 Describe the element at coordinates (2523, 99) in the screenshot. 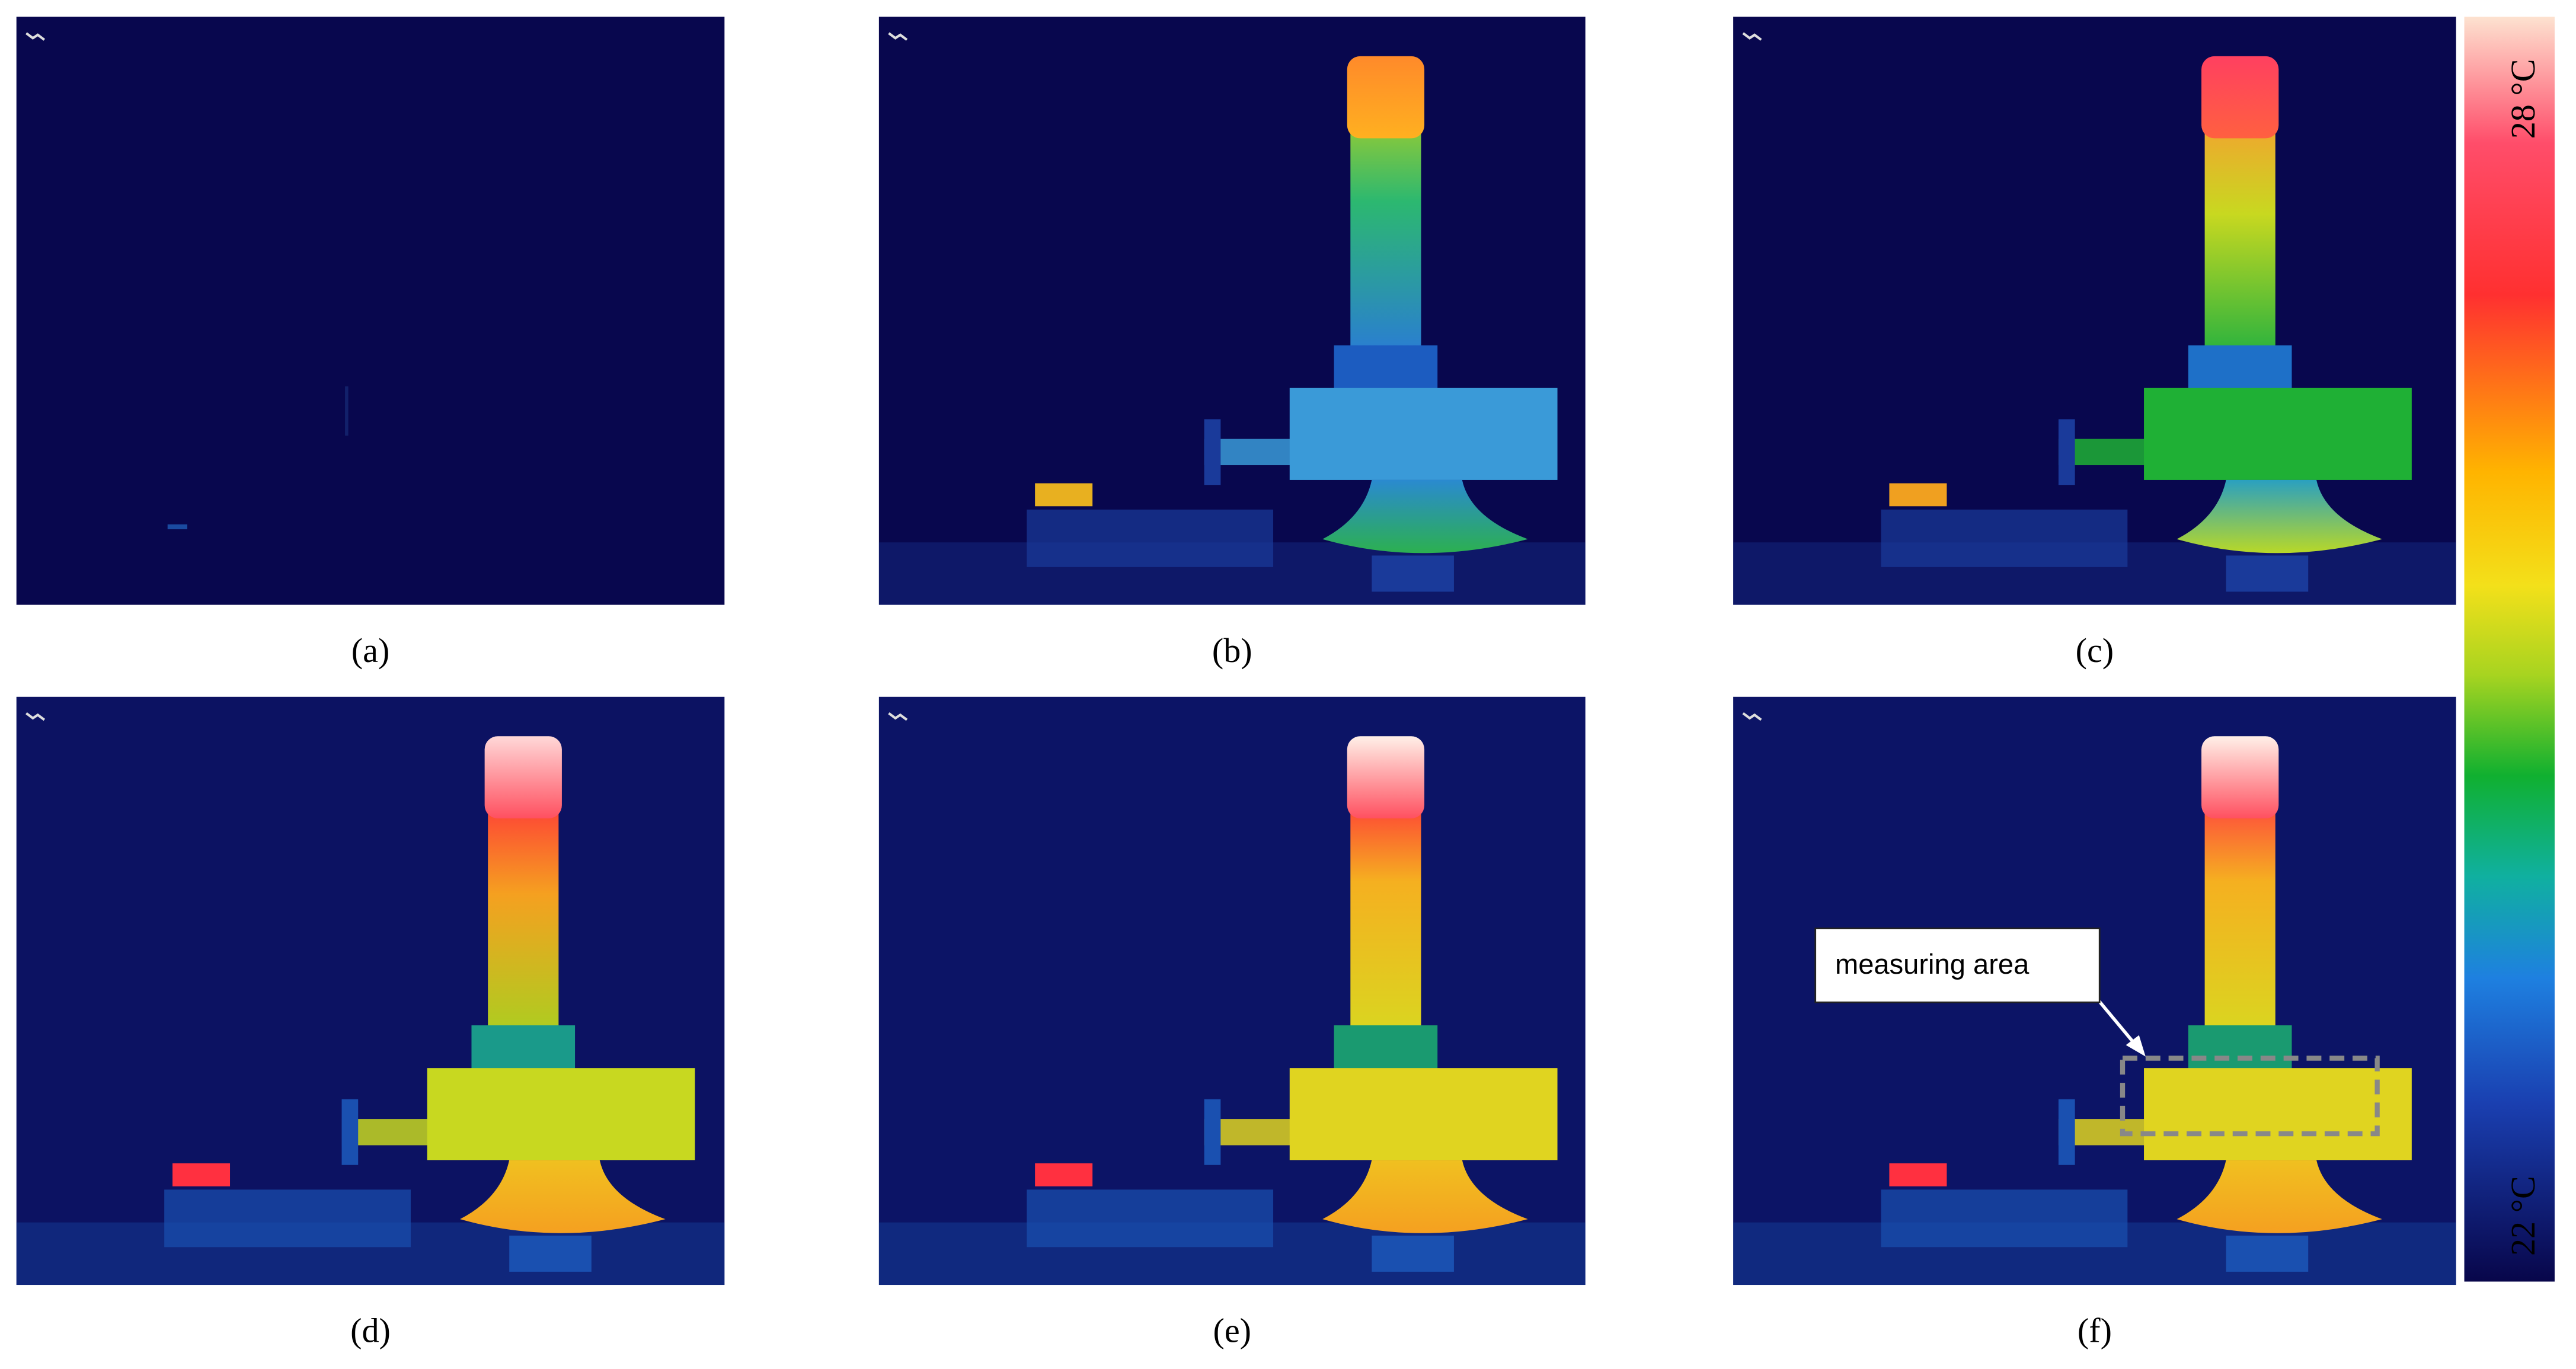

I see `colorbar-max-label: 28 °C` at that location.